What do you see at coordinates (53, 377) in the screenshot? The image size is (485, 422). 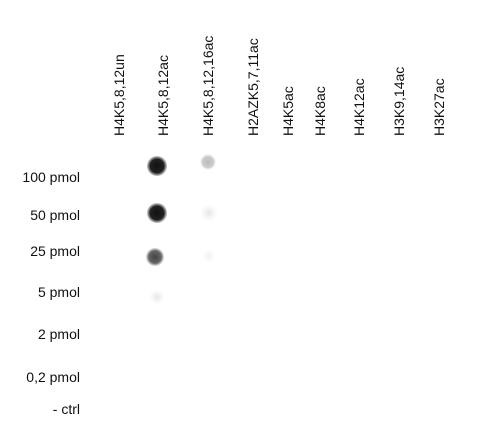 I see `row-label: 0,2 pmol` at bounding box center [53, 377].